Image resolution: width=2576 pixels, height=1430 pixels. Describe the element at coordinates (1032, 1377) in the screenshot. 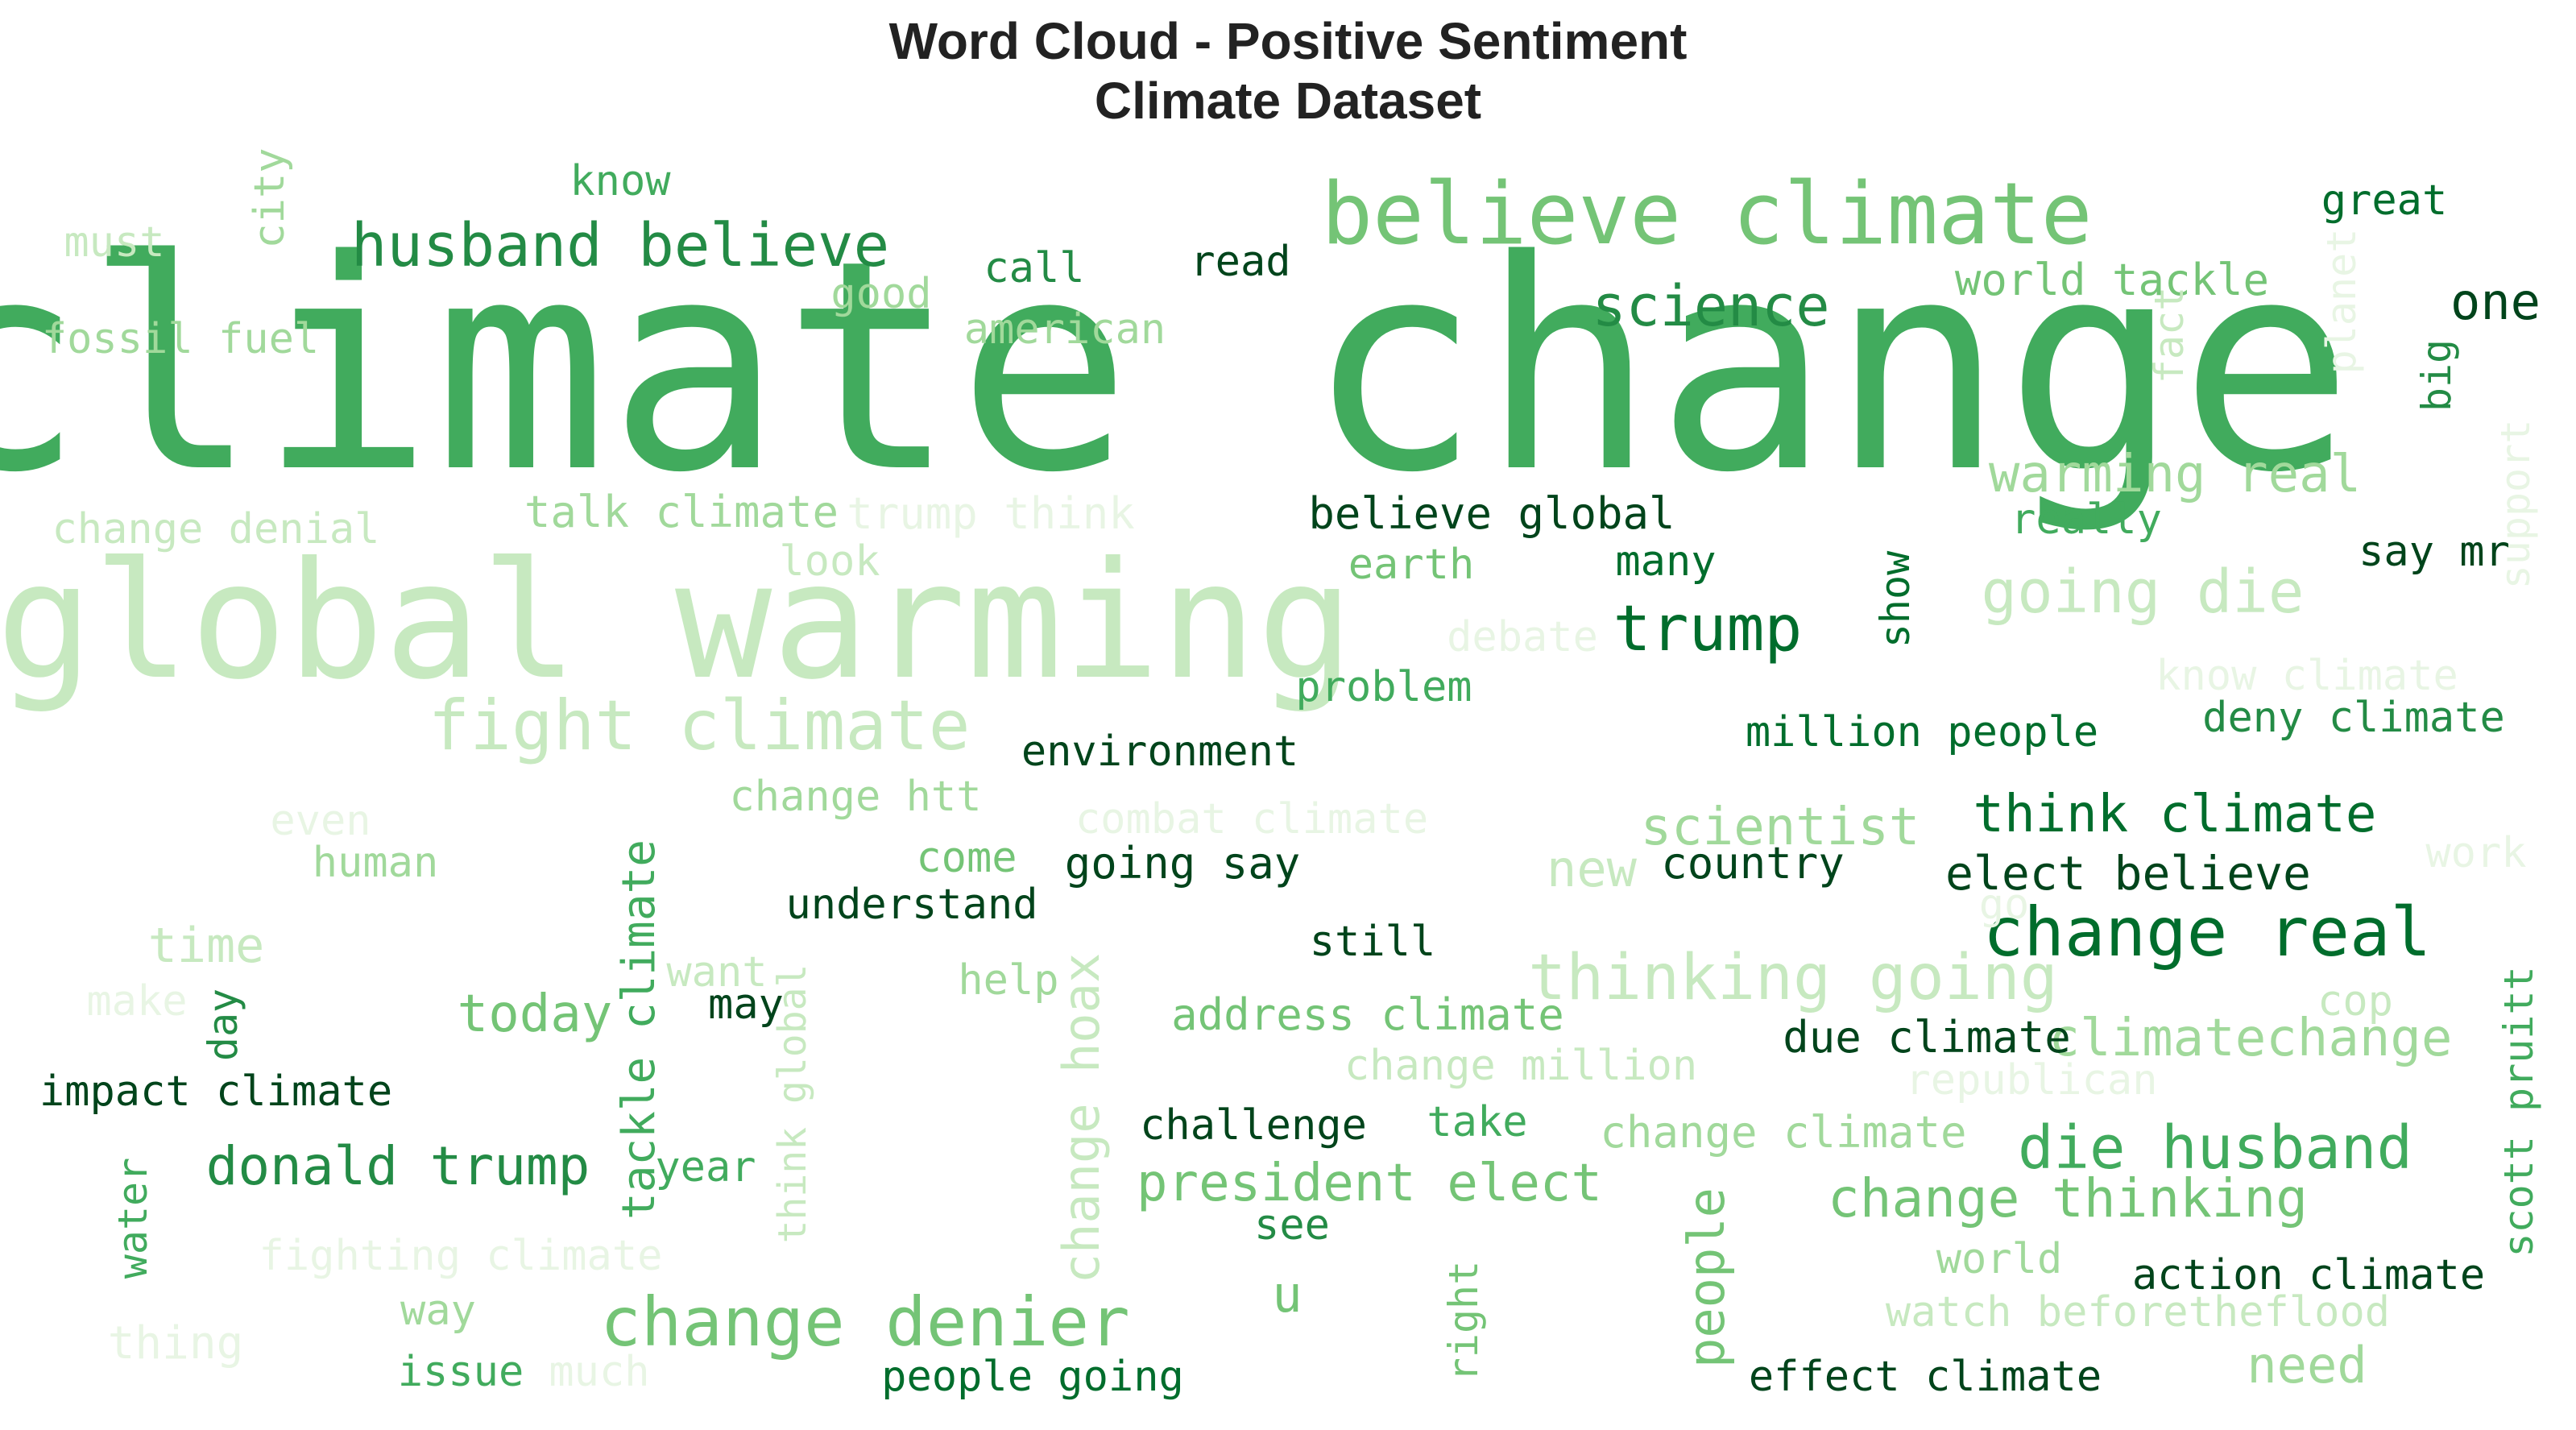

I see `word-people-going: people going` at that location.